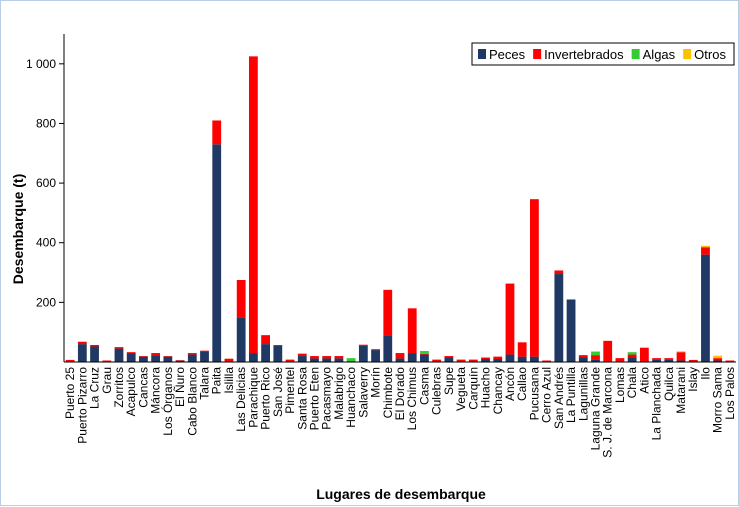 The width and height of the screenshot is (739, 507). I want to click on x-tick-label: Santa Rosa, so click(302, 398).